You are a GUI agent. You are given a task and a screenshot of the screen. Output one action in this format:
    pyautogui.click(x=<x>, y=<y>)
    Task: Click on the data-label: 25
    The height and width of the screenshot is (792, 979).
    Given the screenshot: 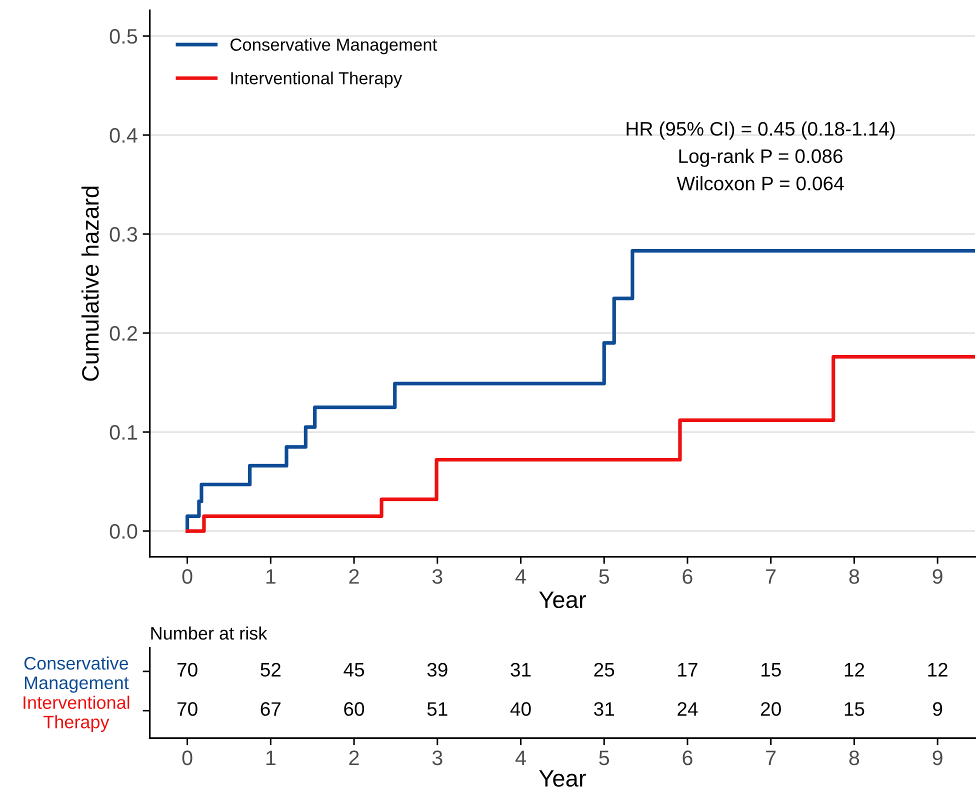 What is the action you would take?
    pyautogui.click(x=604, y=669)
    